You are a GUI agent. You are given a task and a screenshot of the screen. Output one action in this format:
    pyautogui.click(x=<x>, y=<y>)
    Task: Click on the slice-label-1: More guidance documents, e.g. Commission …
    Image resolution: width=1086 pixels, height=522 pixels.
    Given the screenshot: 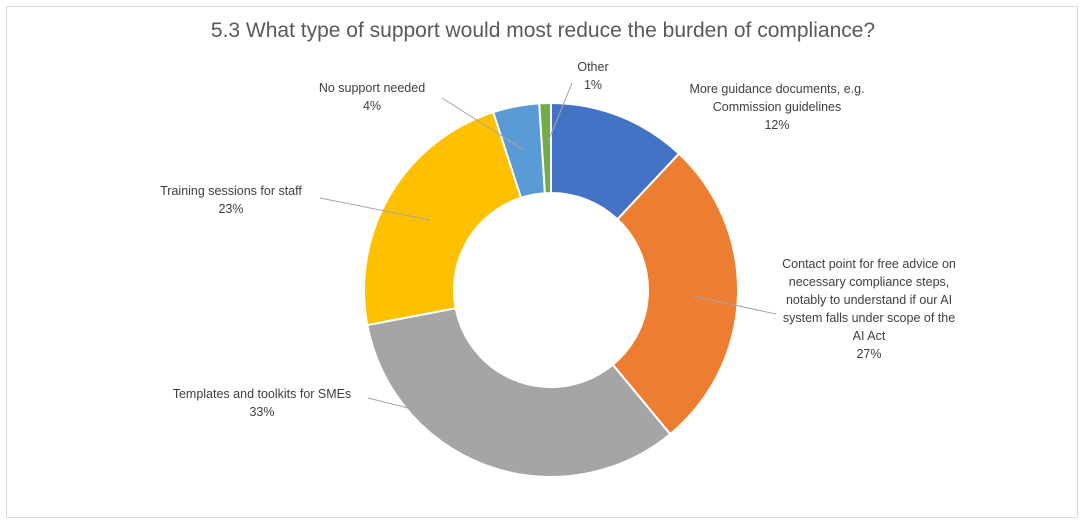 What is the action you would take?
    pyautogui.click(x=776, y=107)
    